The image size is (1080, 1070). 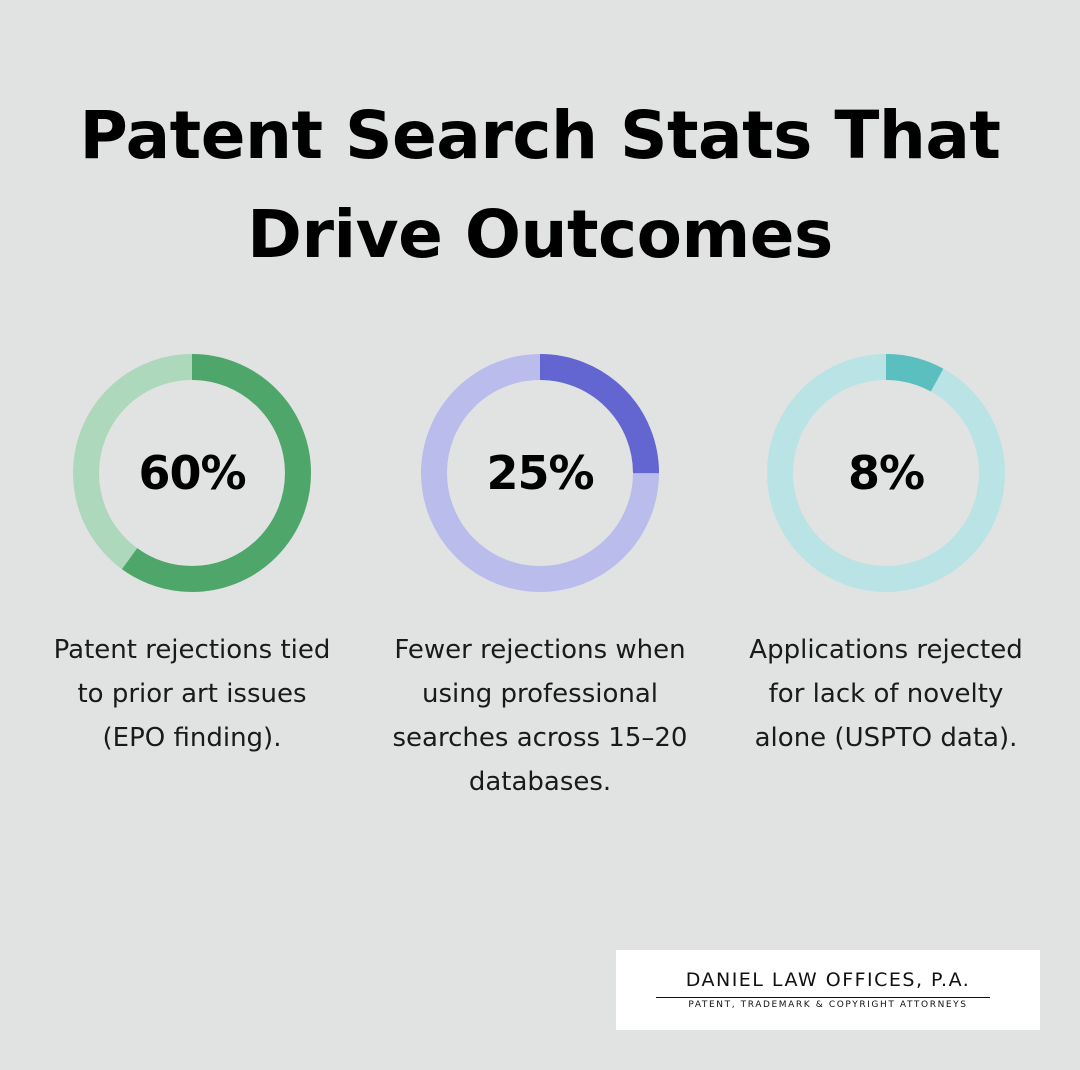 I want to click on stat-value: 25%, so click(x=540, y=473).